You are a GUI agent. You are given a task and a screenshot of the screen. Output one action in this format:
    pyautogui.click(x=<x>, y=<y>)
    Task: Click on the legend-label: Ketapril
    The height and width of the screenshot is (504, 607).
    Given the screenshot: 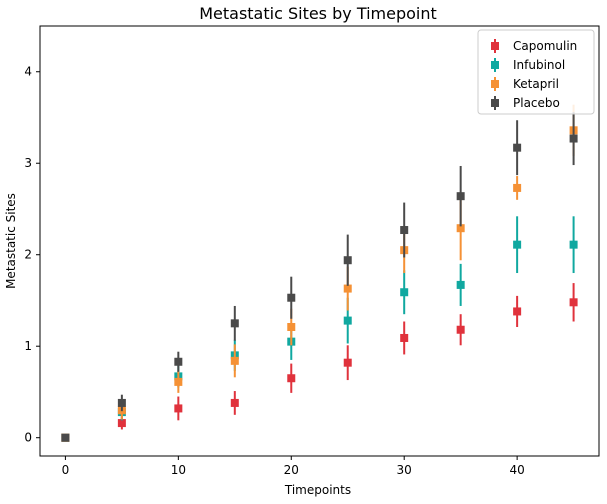 What is the action you would take?
    pyautogui.click(x=536, y=84)
    